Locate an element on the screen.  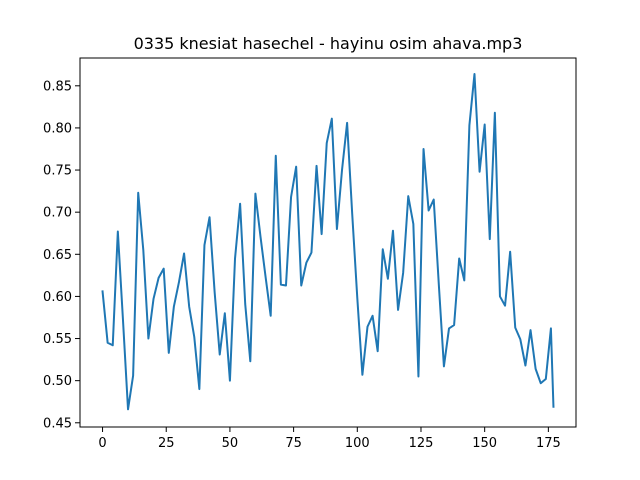
x-tick-label: 0 is located at coordinates (102, 443).